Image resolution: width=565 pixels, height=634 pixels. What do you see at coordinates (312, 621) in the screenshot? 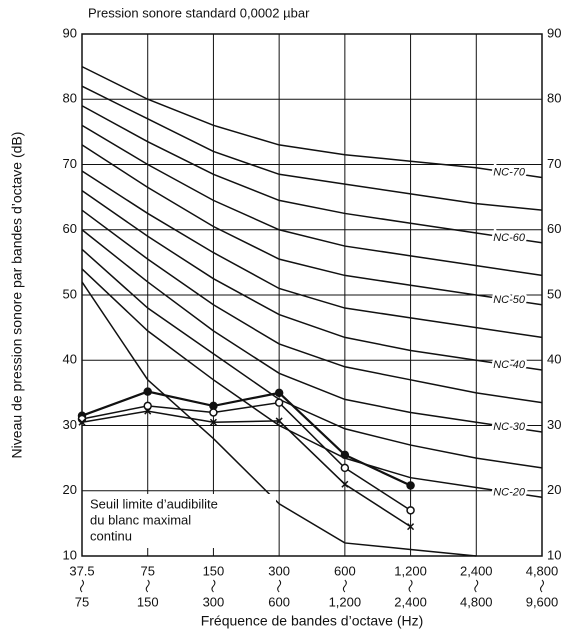
I see `x-axis-label: Fréquence de bandes d’octave (Hz)` at bounding box center [312, 621].